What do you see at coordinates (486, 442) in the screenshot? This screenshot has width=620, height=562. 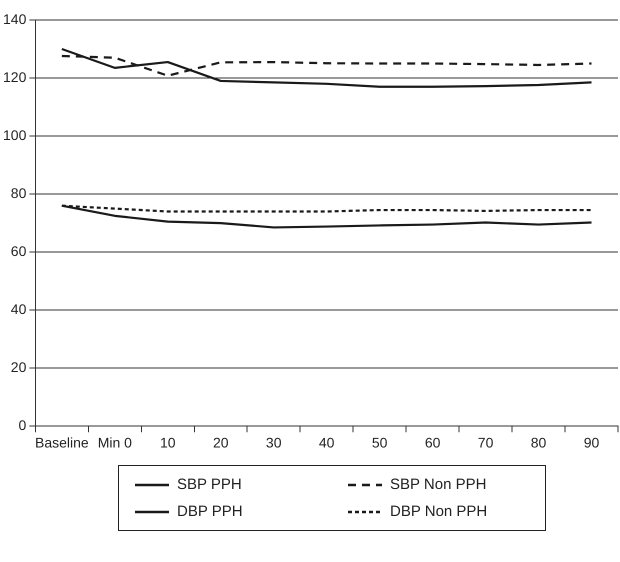 I see `x-tick-label: 70` at bounding box center [486, 442].